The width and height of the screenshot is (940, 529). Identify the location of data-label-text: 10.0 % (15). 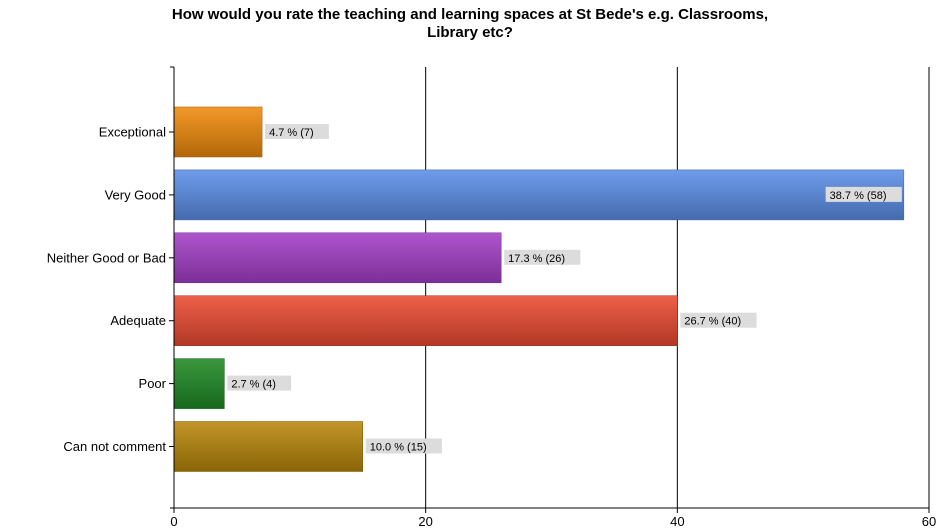
(398, 448).